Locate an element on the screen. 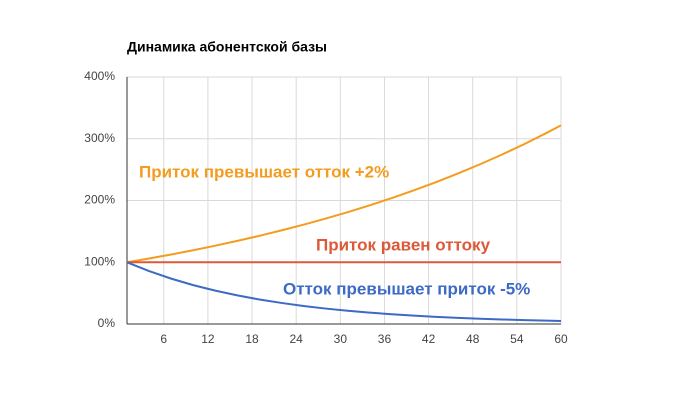 Image resolution: width=688 pixels, height=401 pixels. series-line is located at coordinates (344, 292).